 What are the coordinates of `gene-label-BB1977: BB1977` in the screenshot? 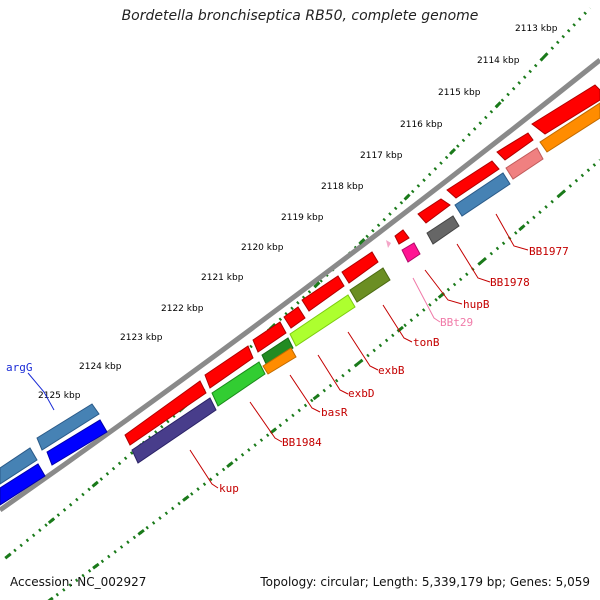 It's located at (549, 251).